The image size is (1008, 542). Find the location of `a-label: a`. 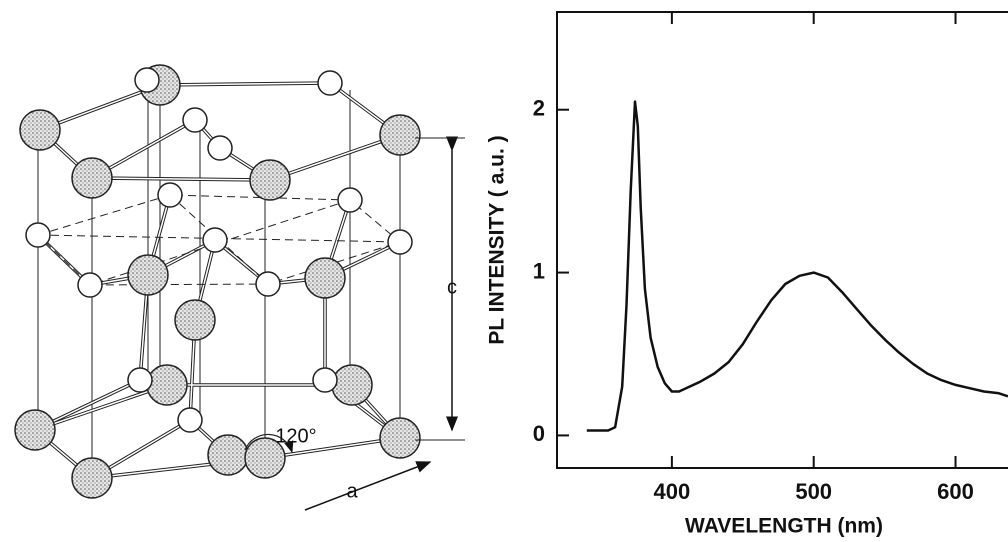

a-label: a is located at coordinates (352, 491).